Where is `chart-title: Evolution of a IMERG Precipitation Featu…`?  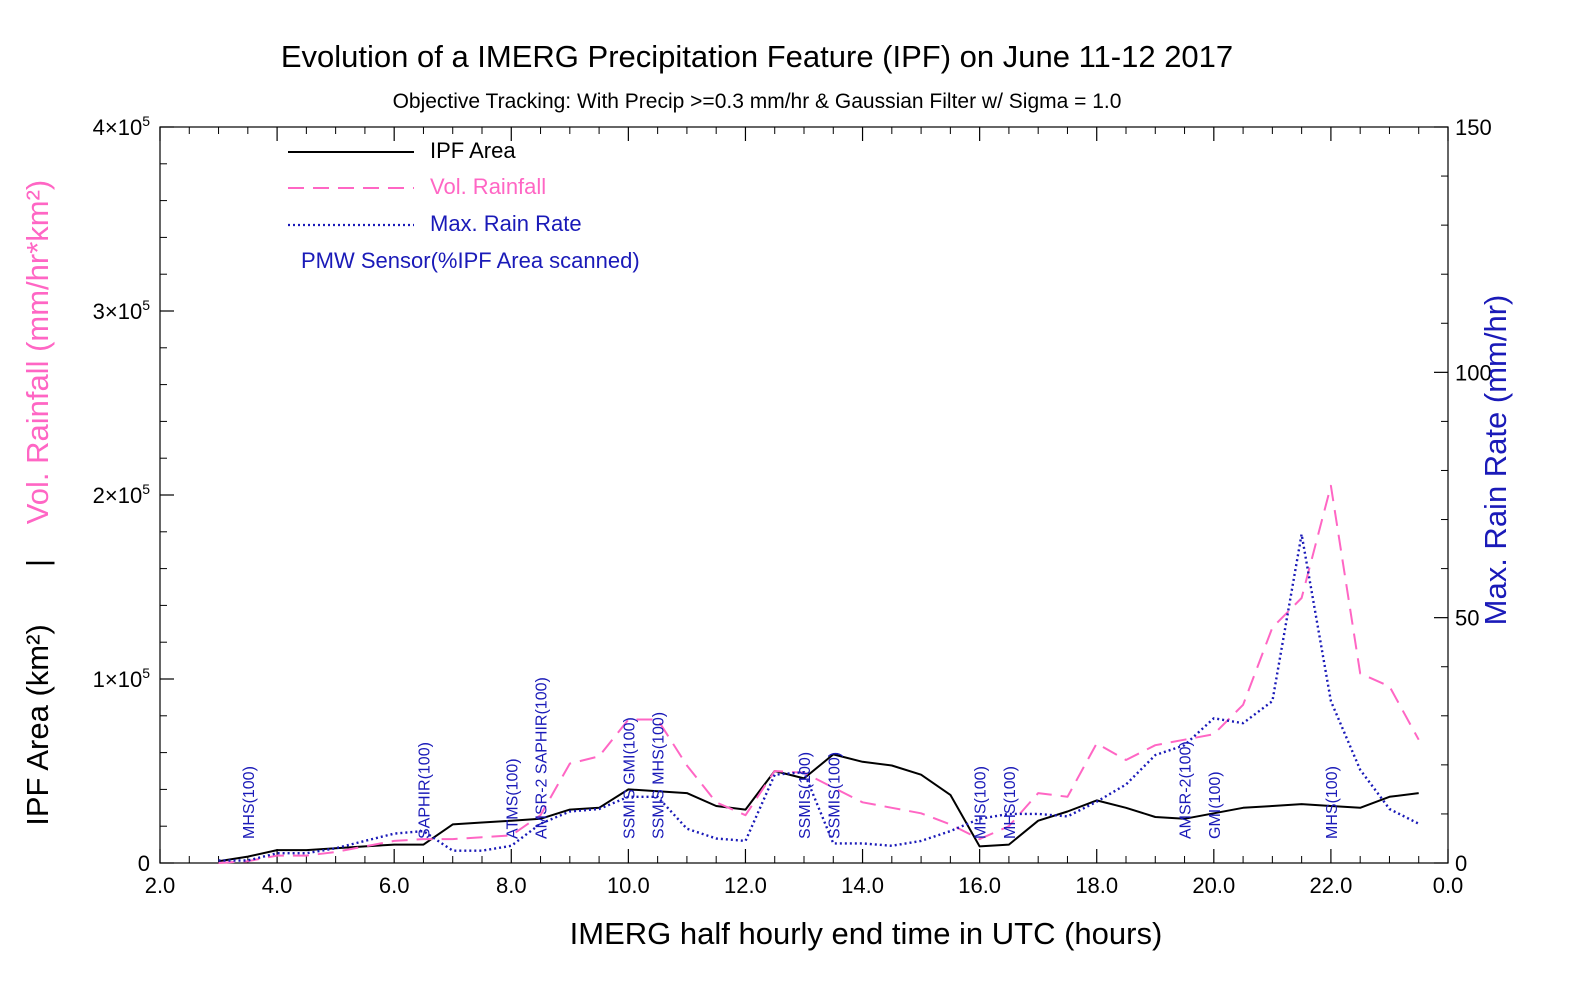
chart-title: Evolution of a IMERG Precipitation Featu… is located at coordinates (757, 56).